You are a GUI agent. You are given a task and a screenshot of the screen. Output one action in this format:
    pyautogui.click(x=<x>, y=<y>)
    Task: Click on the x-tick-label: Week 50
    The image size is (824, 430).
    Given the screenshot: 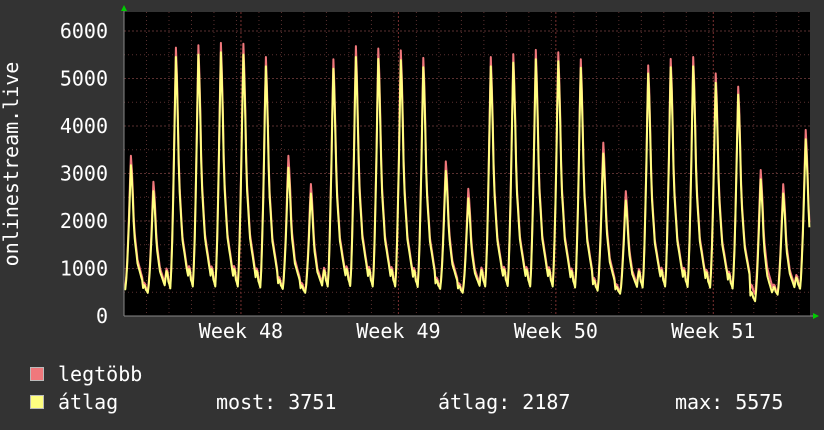 What is the action you would take?
    pyautogui.click(x=556, y=331)
    